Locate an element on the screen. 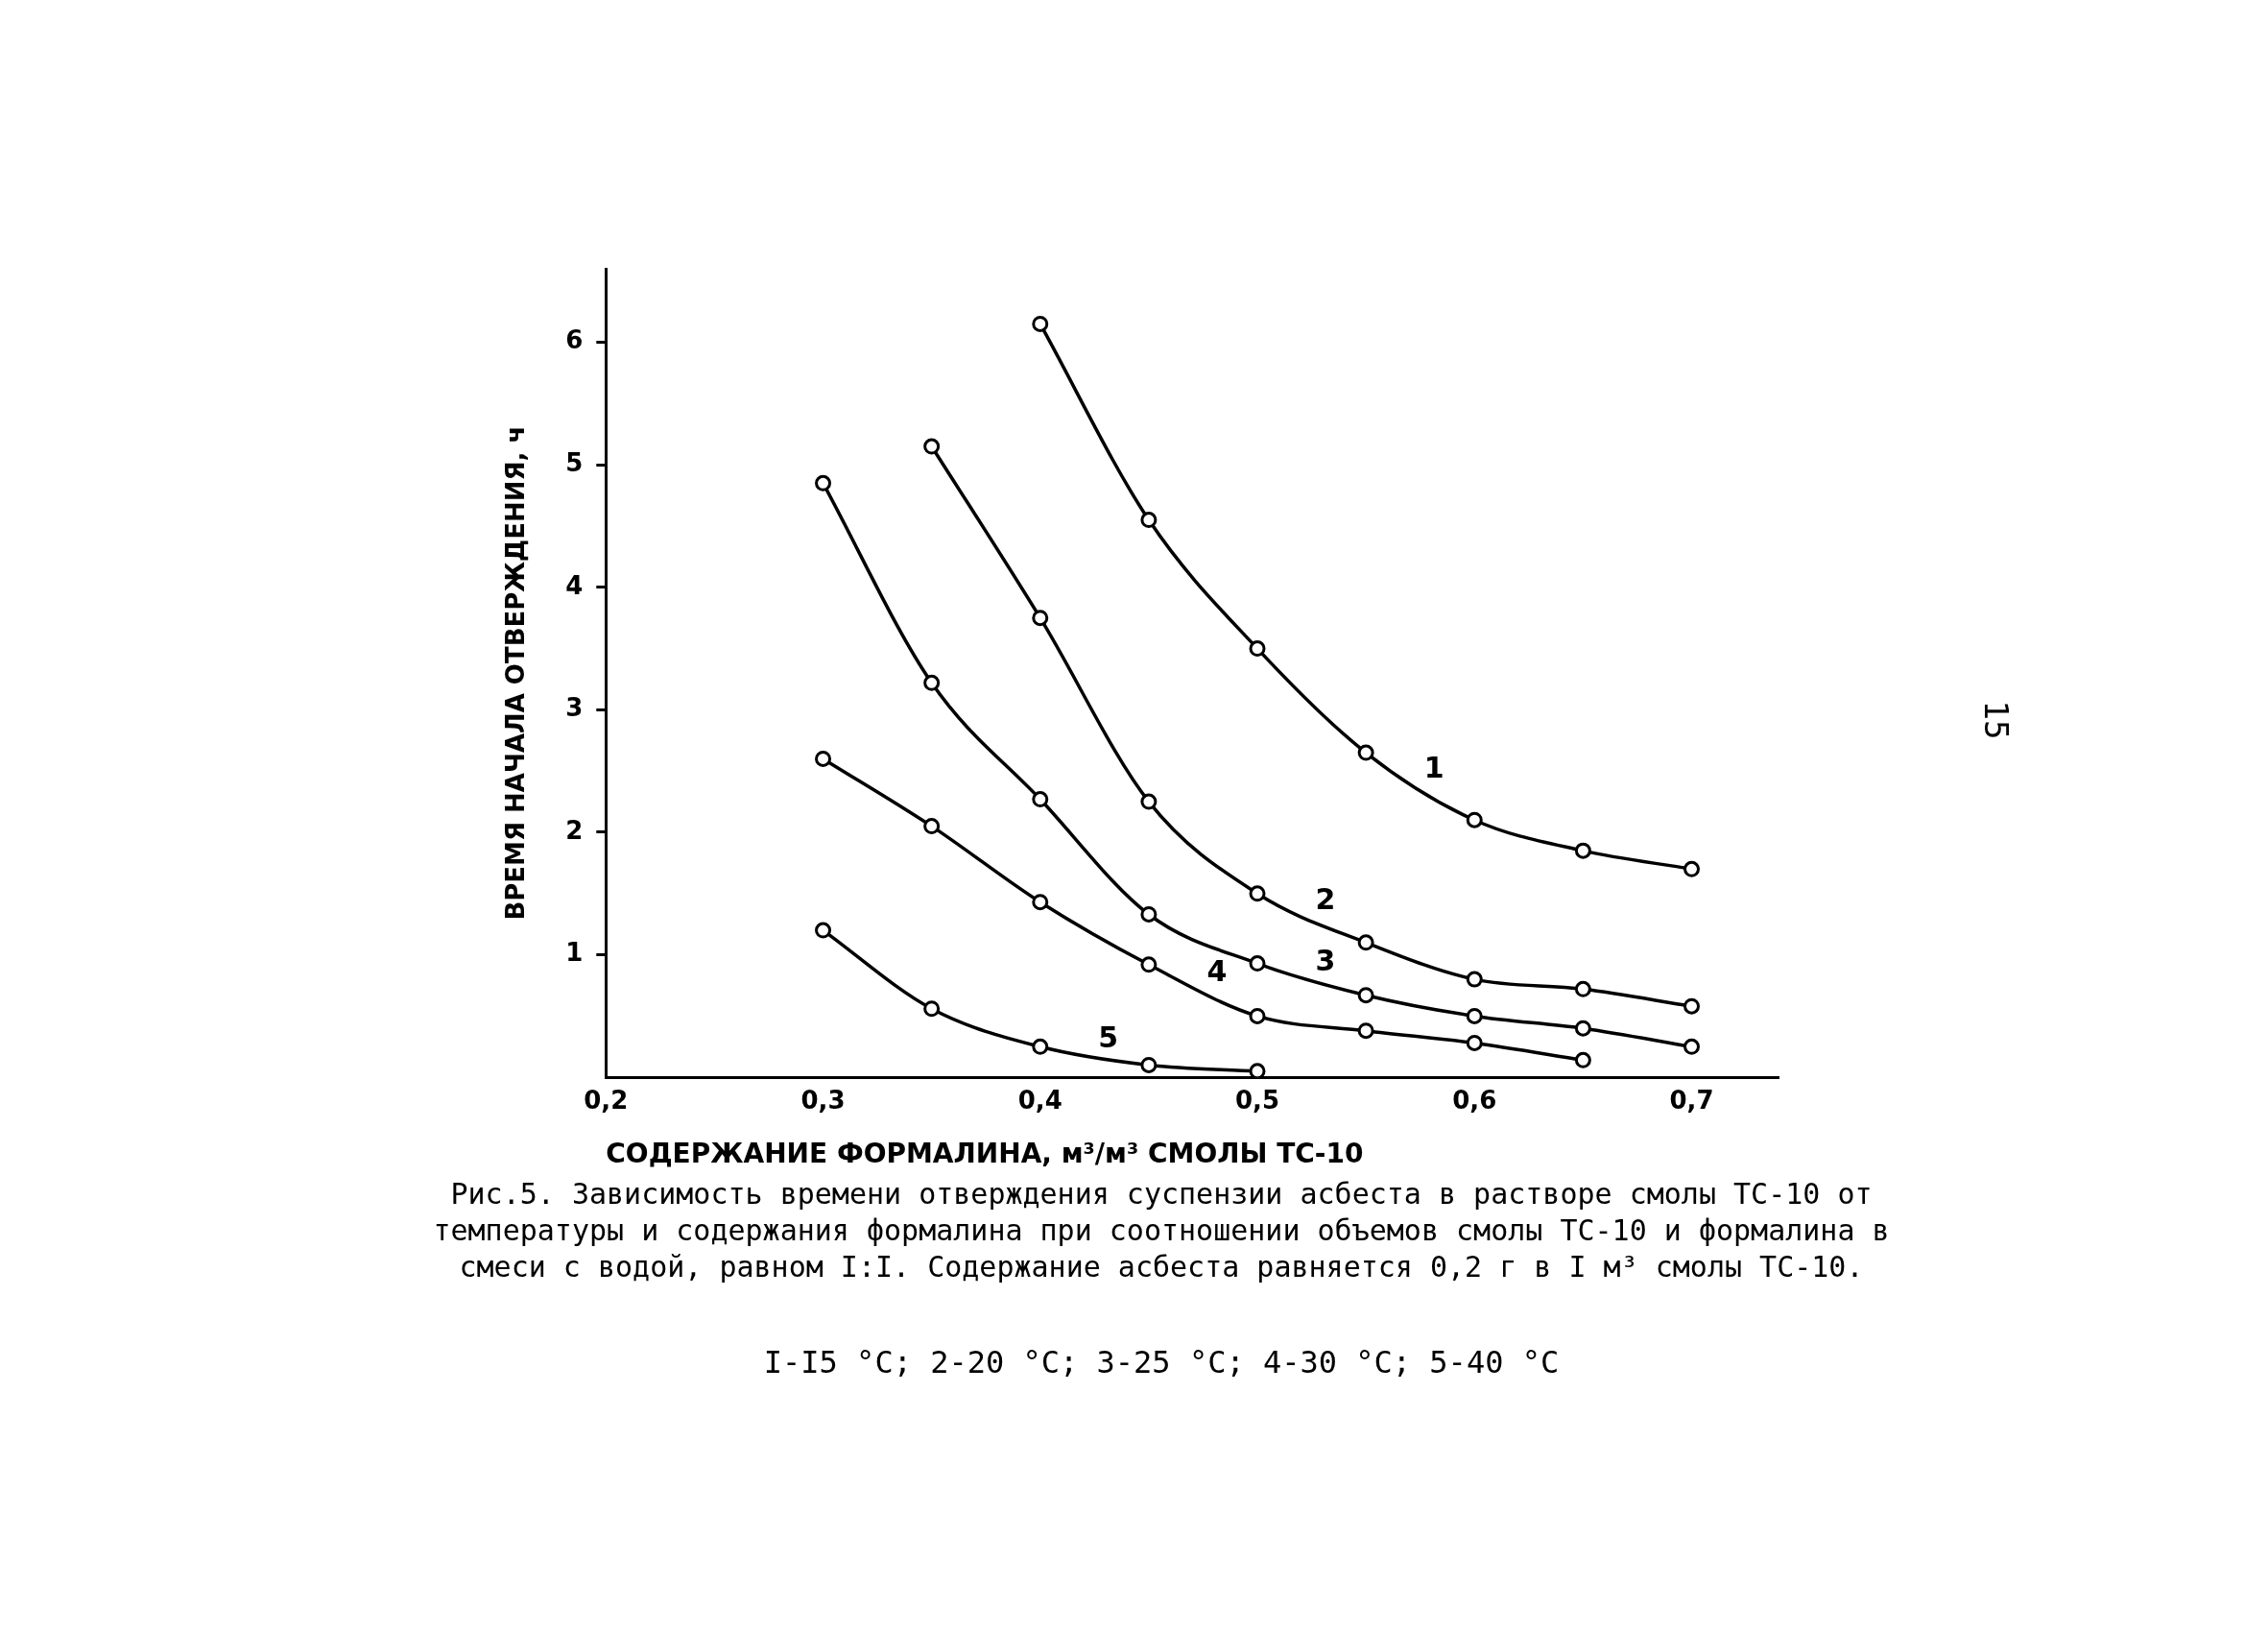 The height and width of the screenshot is (1632, 2268). x-tick-label: 0,3 is located at coordinates (823, 1100).